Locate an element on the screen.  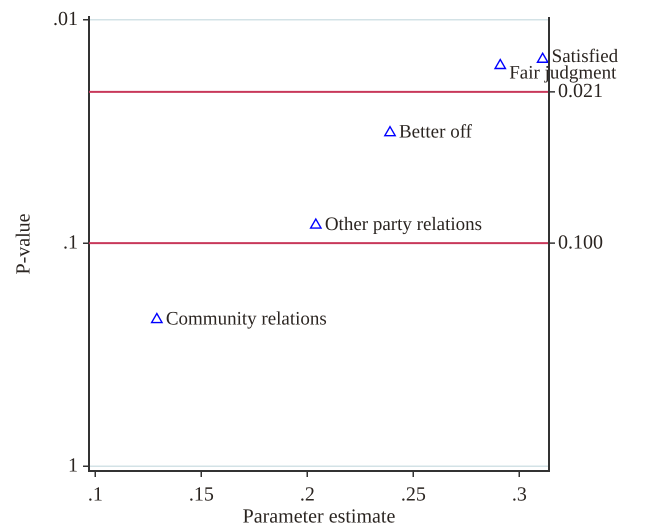
x-axis-title: Parameter estimate is located at coordinates (319, 516).